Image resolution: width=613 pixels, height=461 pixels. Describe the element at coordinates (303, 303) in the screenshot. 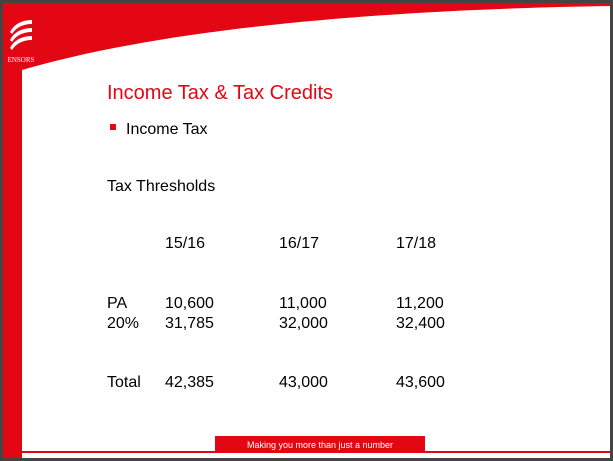

I see `cell: 11,000` at that location.